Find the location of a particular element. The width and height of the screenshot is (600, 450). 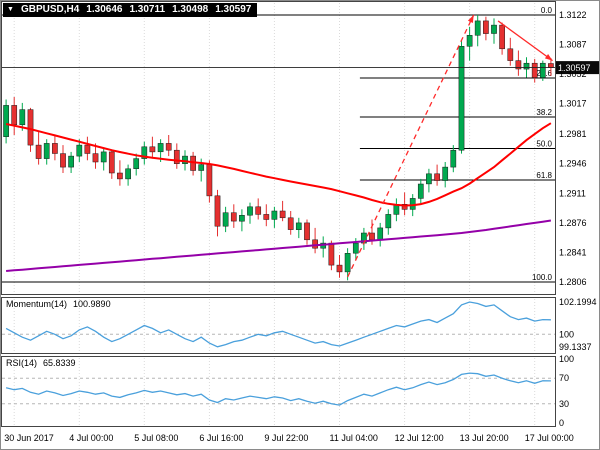

momentum-line is located at coordinates (278, 324).